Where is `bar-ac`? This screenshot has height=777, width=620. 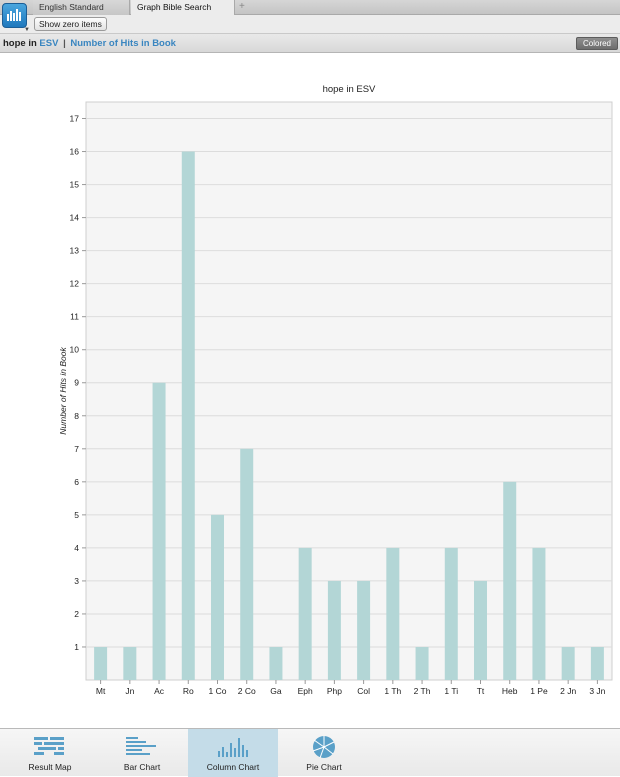 bar-ac is located at coordinates (159, 531).